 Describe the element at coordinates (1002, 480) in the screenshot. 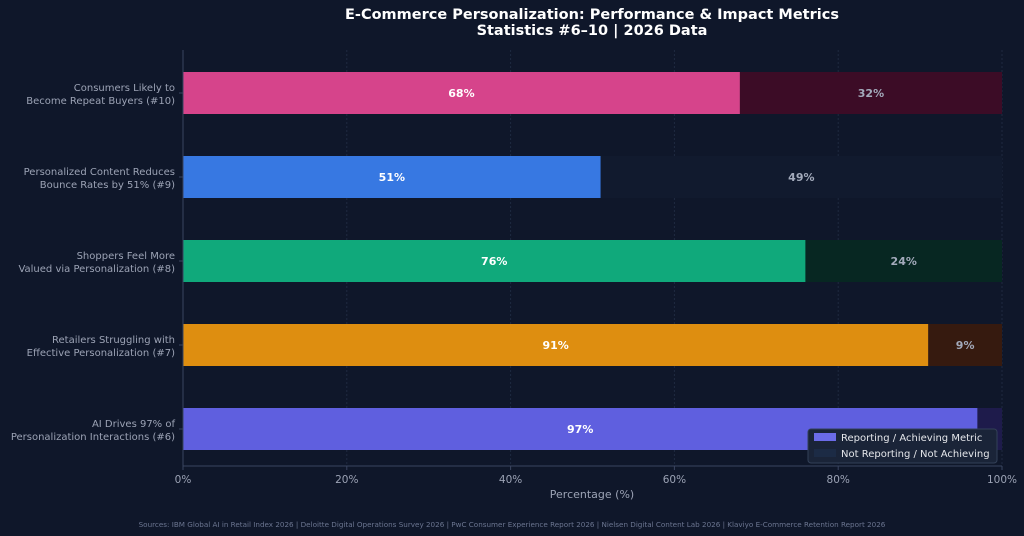

I see `x-tick-label: 100%` at that location.